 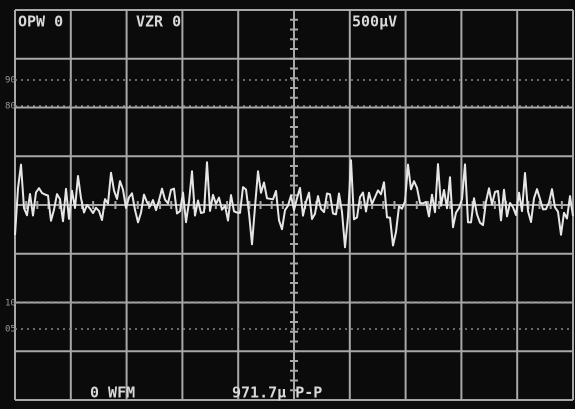 What do you see at coordinates (40, 22) in the screenshot?
I see `readout: OPW 0` at bounding box center [40, 22].